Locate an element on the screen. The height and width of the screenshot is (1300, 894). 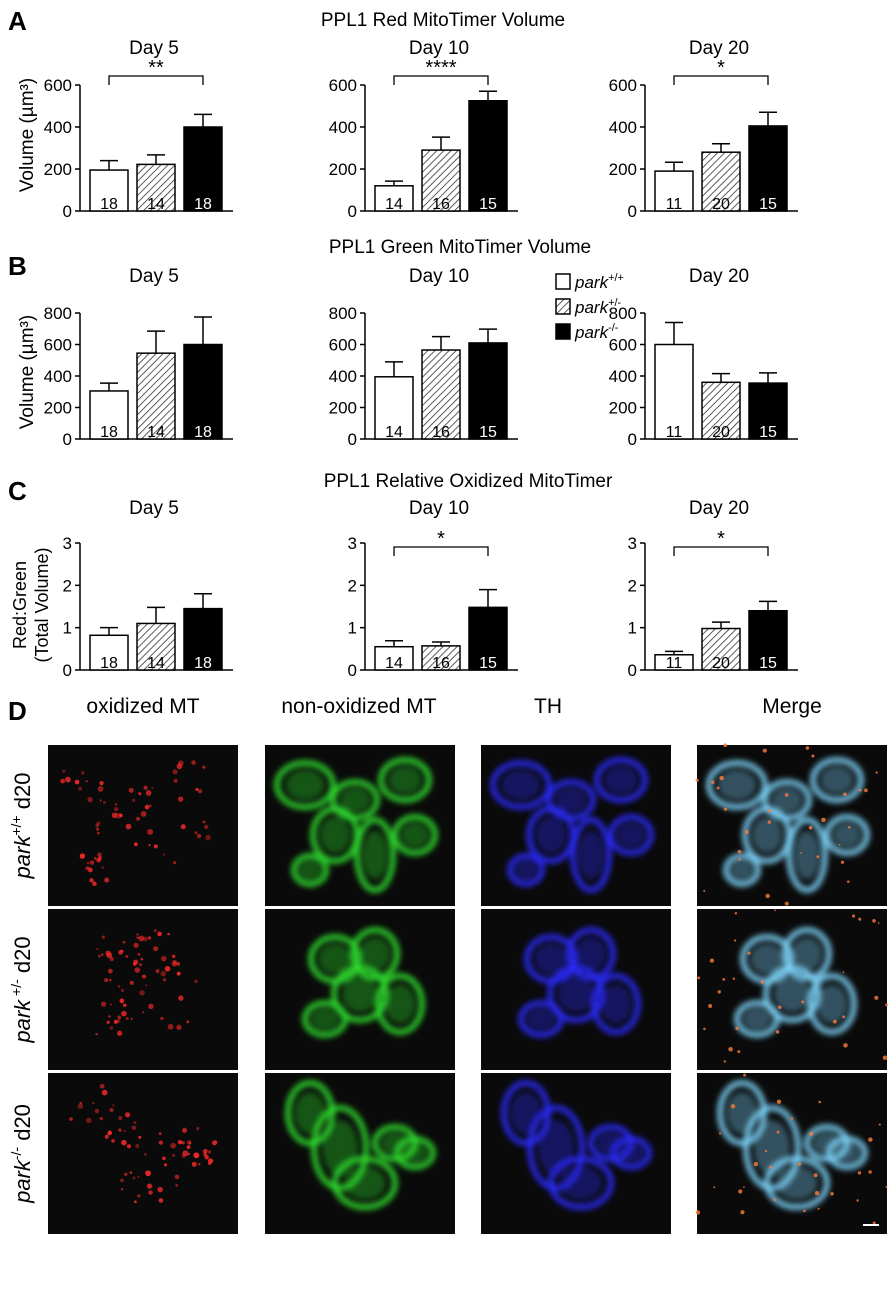
micrograph-column-label: non-oxidized MT is located at coordinates (358, 706).